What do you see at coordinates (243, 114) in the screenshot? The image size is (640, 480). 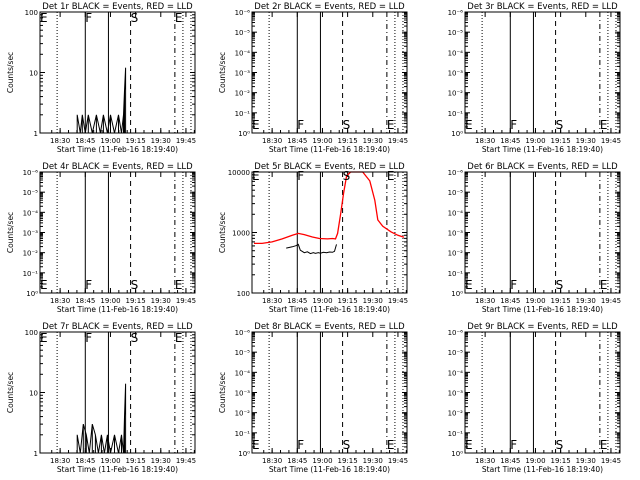 I see `y-tick-label: 10⁻¹` at bounding box center [243, 114].